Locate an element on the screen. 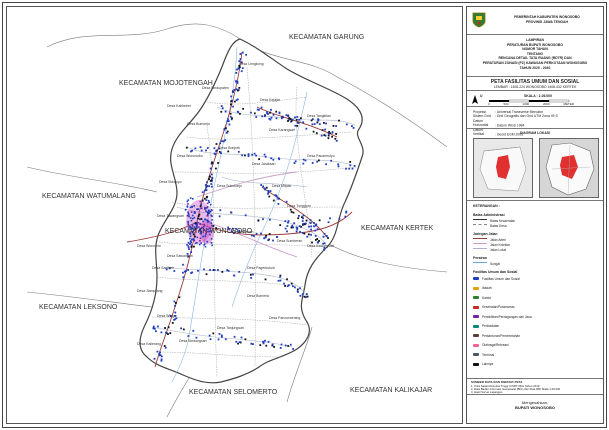 The image size is (609, 430). village-label: Desa Sidojoyo is located at coordinates (170, 182).